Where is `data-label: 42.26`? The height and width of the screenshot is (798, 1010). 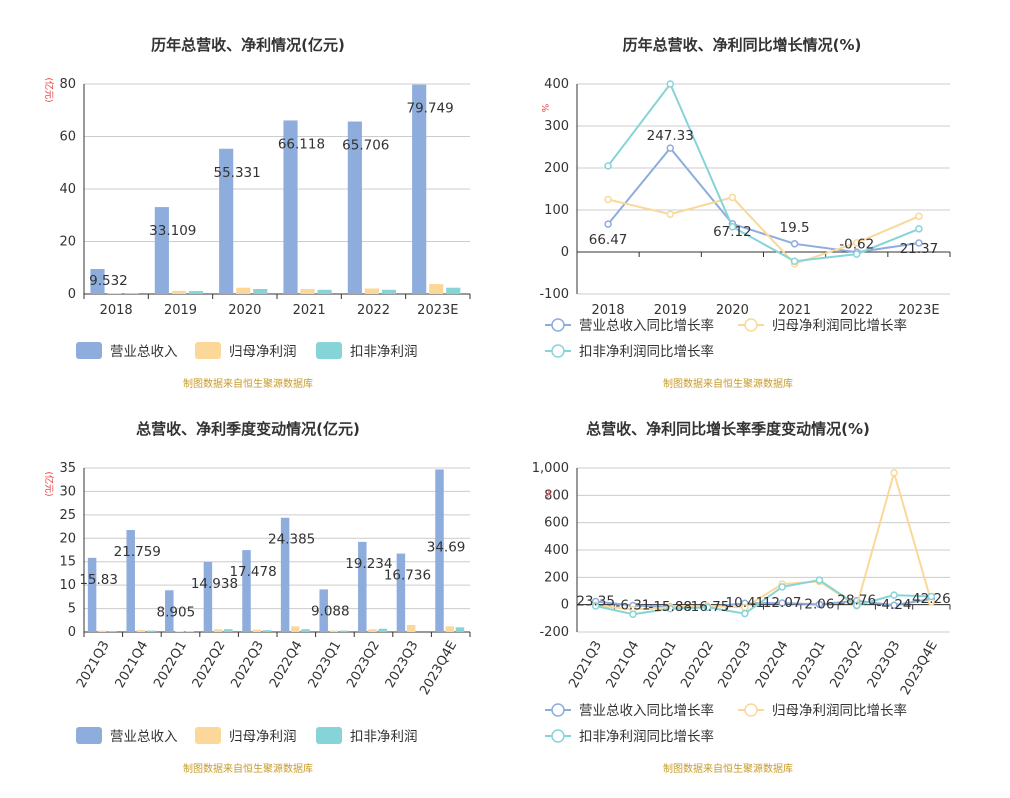
data-label: 42.26 is located at coordinates (931, 599).